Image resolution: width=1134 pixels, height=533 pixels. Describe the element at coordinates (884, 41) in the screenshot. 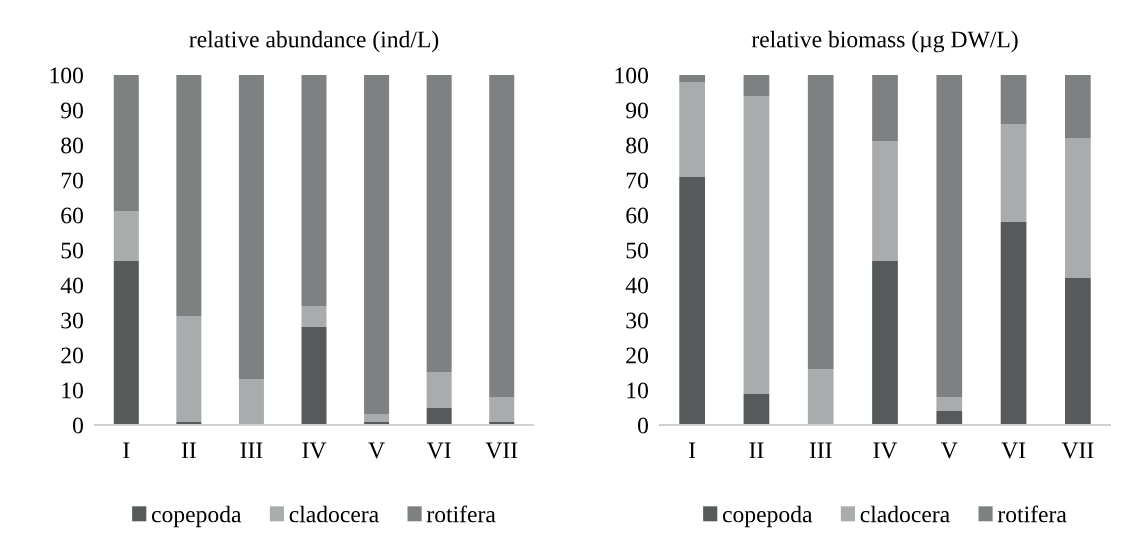

I see `chart-title: relative biomass (µg DW/L)` at that location.